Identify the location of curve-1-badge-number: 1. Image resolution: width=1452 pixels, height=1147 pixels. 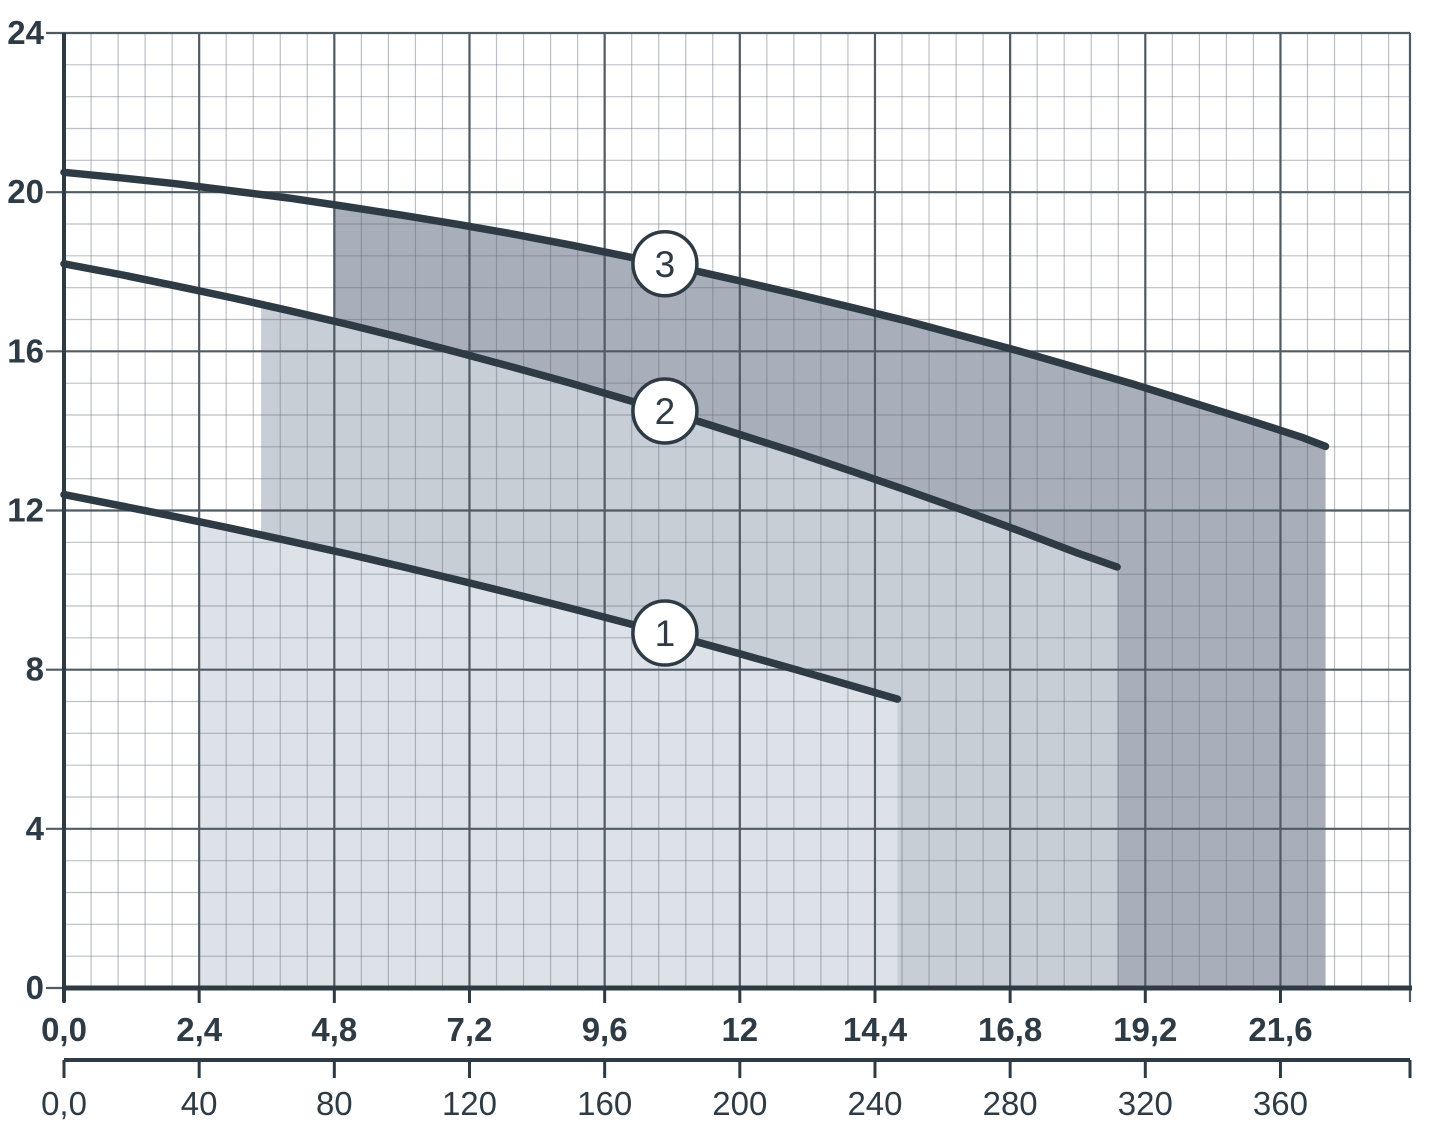
(665, 633).